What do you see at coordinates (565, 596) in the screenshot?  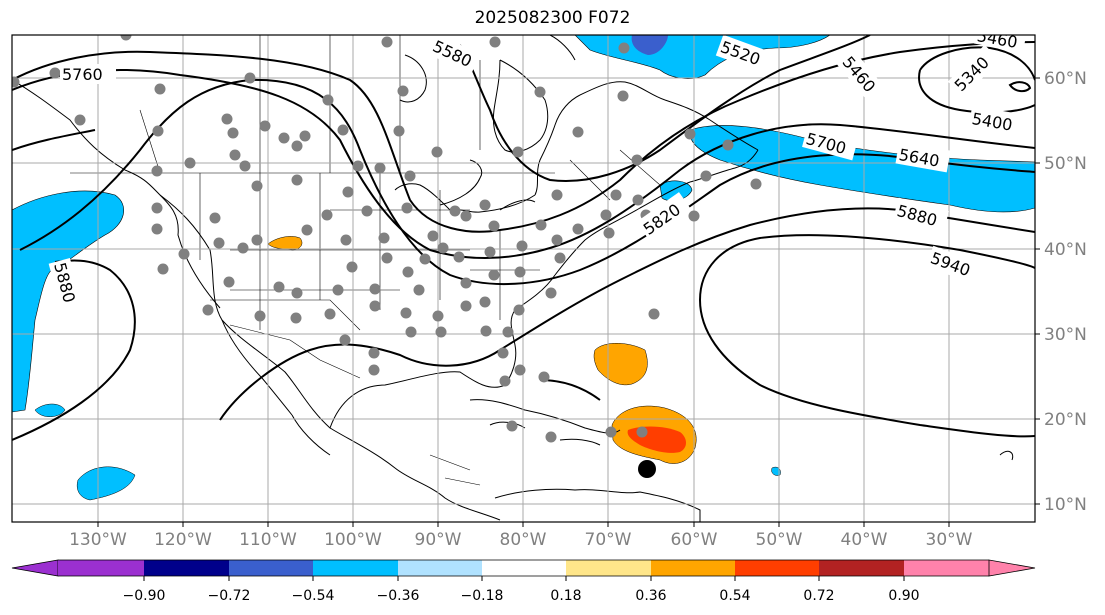 I see `colorbar-tick-label: 0.18` at bounding box center [565, 596].